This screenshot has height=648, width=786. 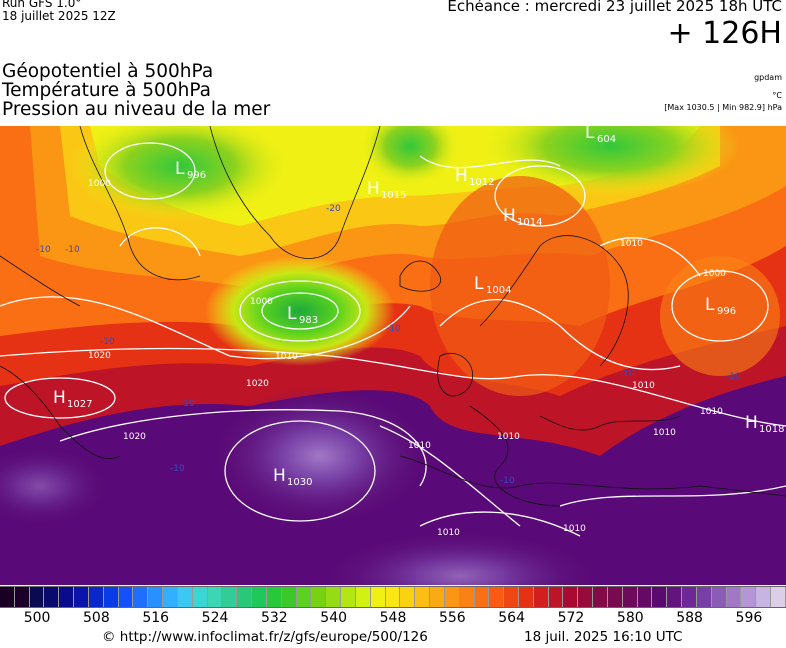 I want to click on center-value: 1027, so click(x=79, y=404).